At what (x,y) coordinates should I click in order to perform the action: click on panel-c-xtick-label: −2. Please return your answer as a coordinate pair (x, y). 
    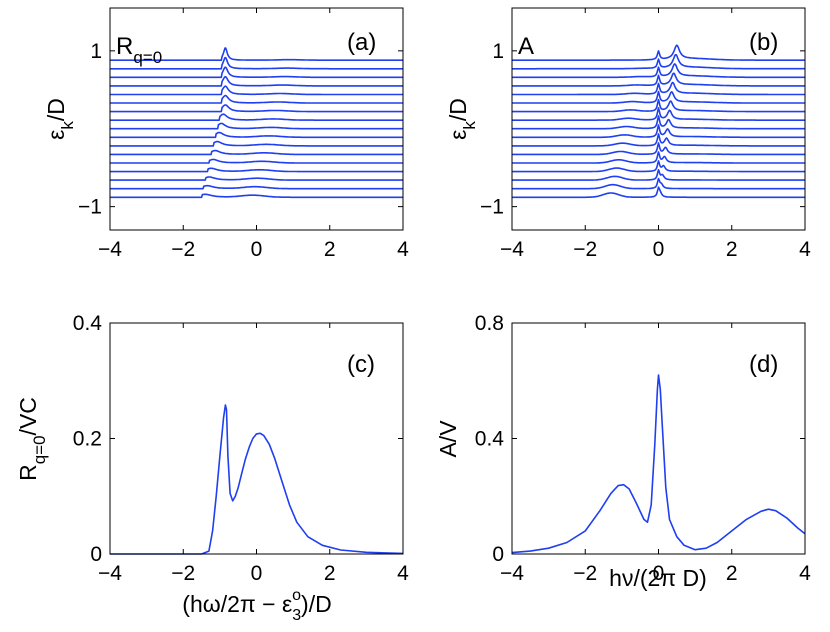
    Looking at the image, I should click on (183, 573).